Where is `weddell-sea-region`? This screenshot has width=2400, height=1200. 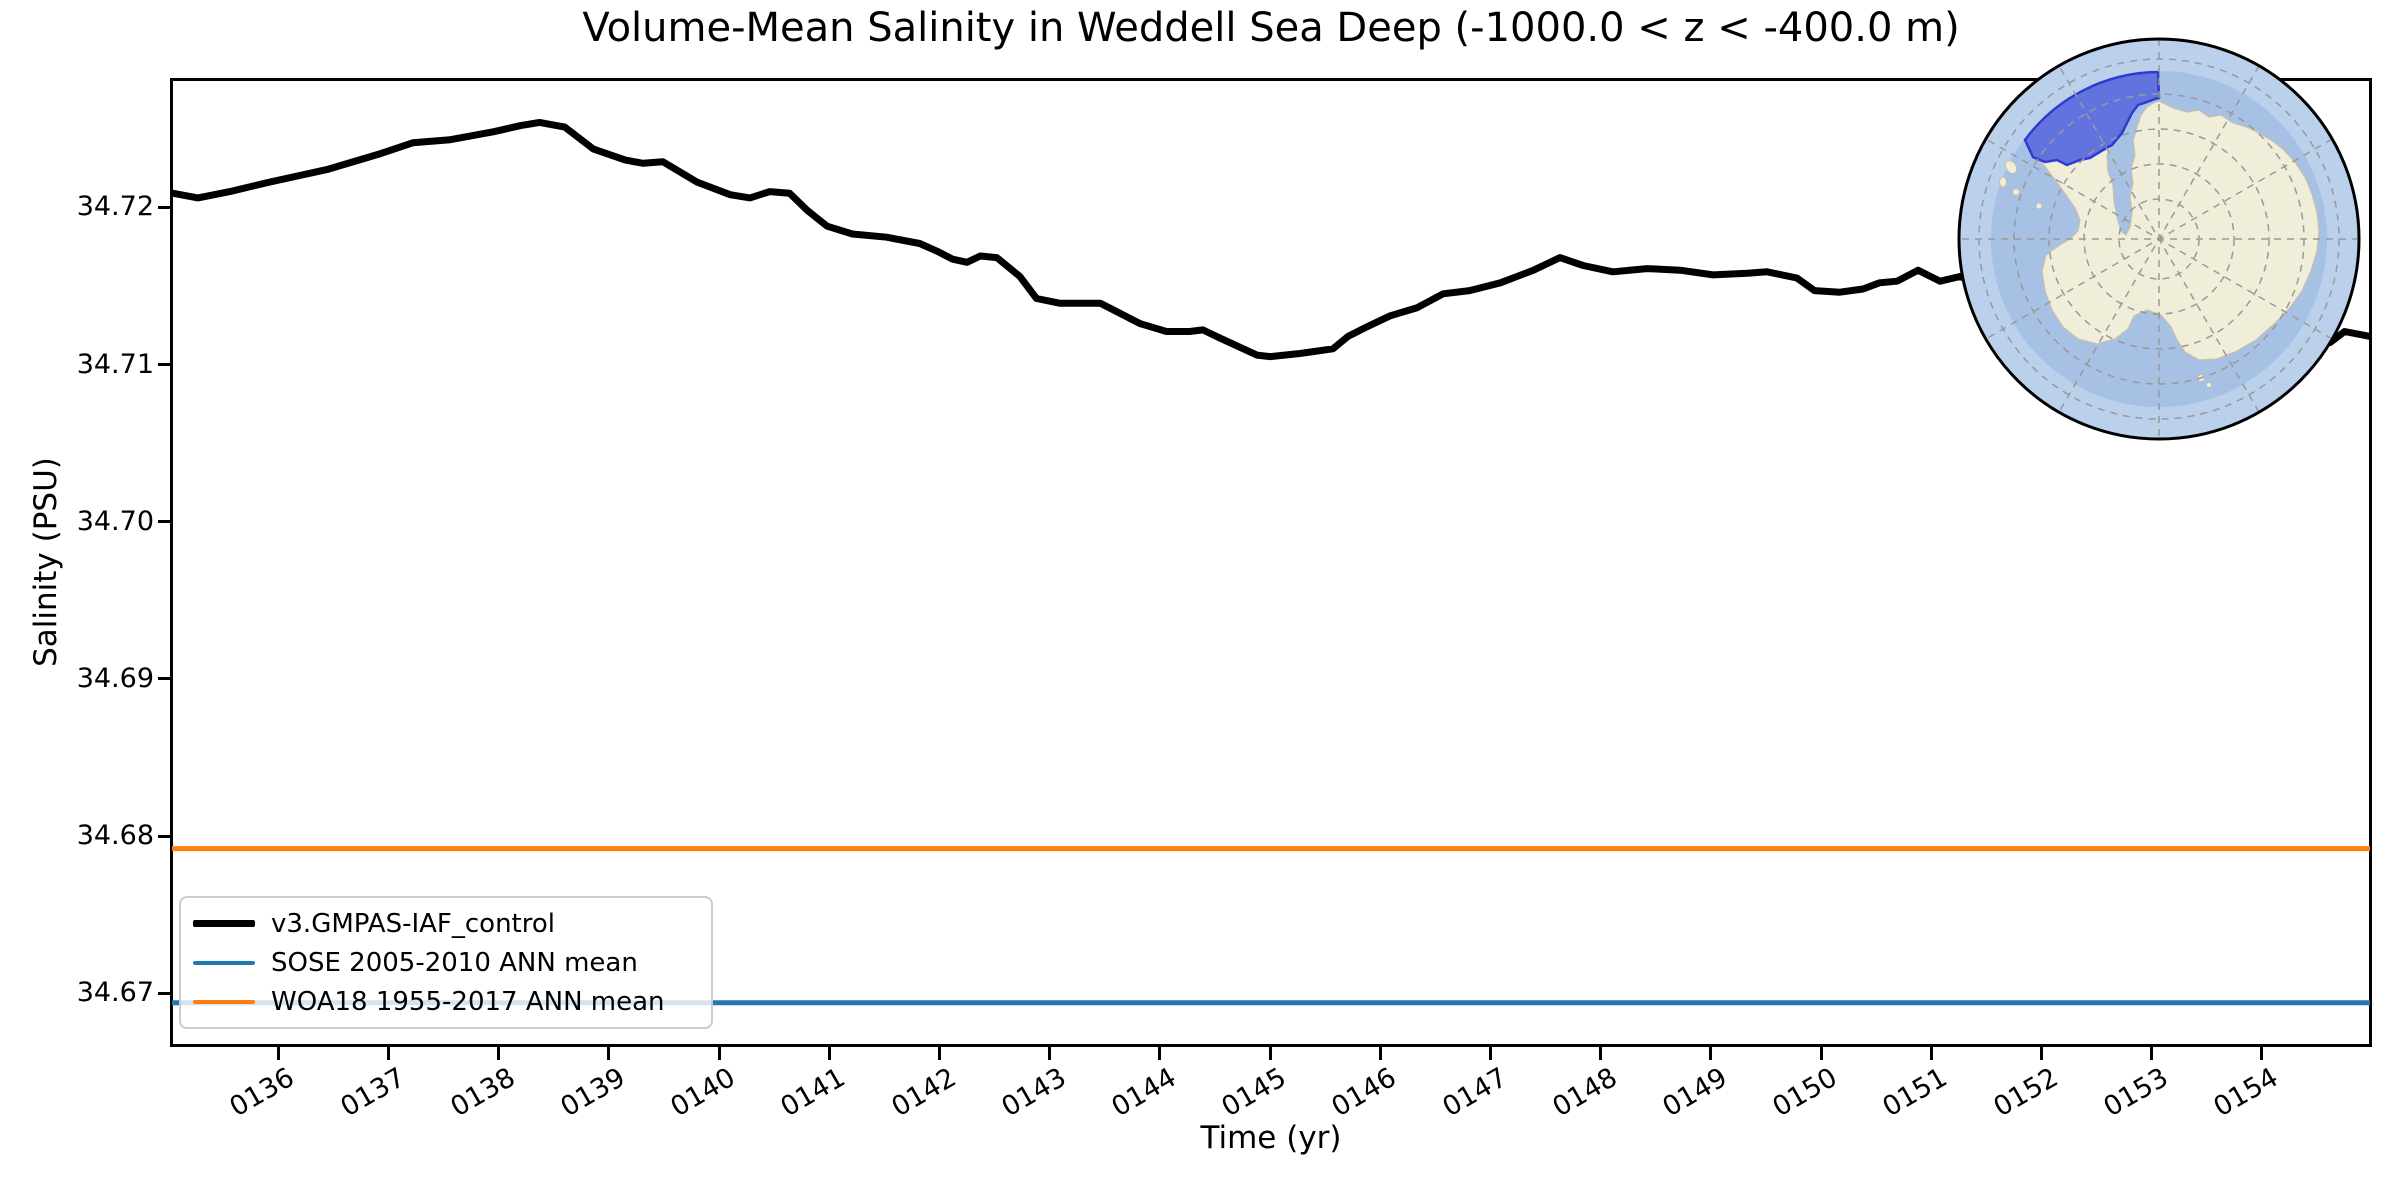 weddell-sea-region is located at coordinates (2092, 118).